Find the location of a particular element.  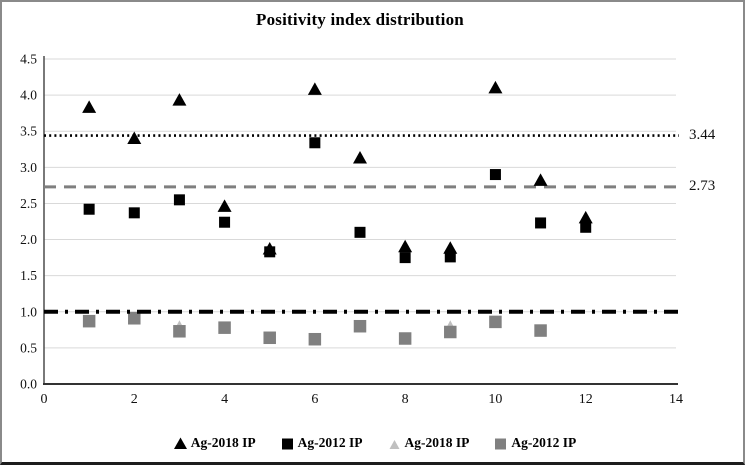

reference-line-label-upper: 3.44 is located at coordinates (702, 134).